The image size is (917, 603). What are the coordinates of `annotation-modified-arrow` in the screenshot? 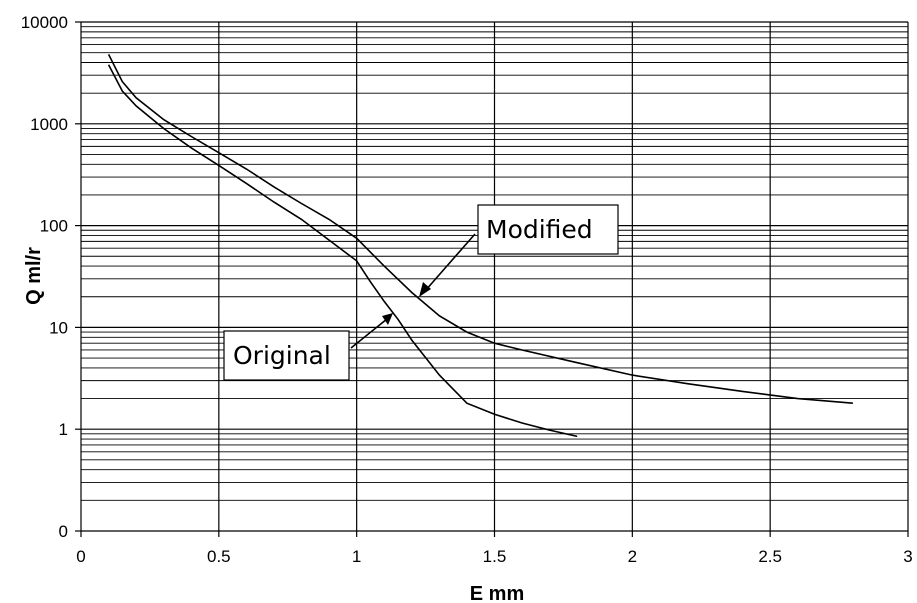 It's located at (450, 262).